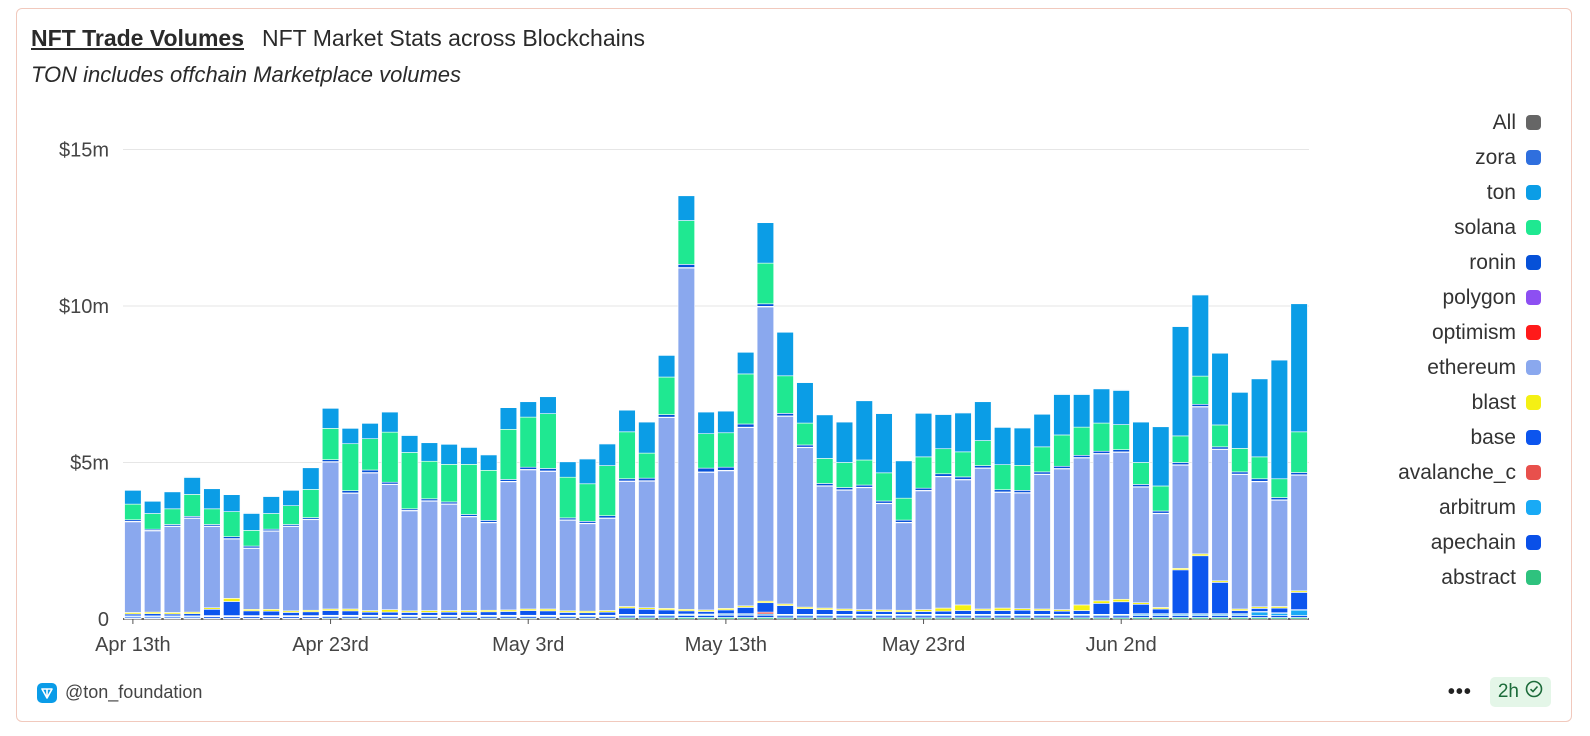 This screenshot has height=736, width=1590. I want to click on legend-item-zora: zora, so click(1411, 157).